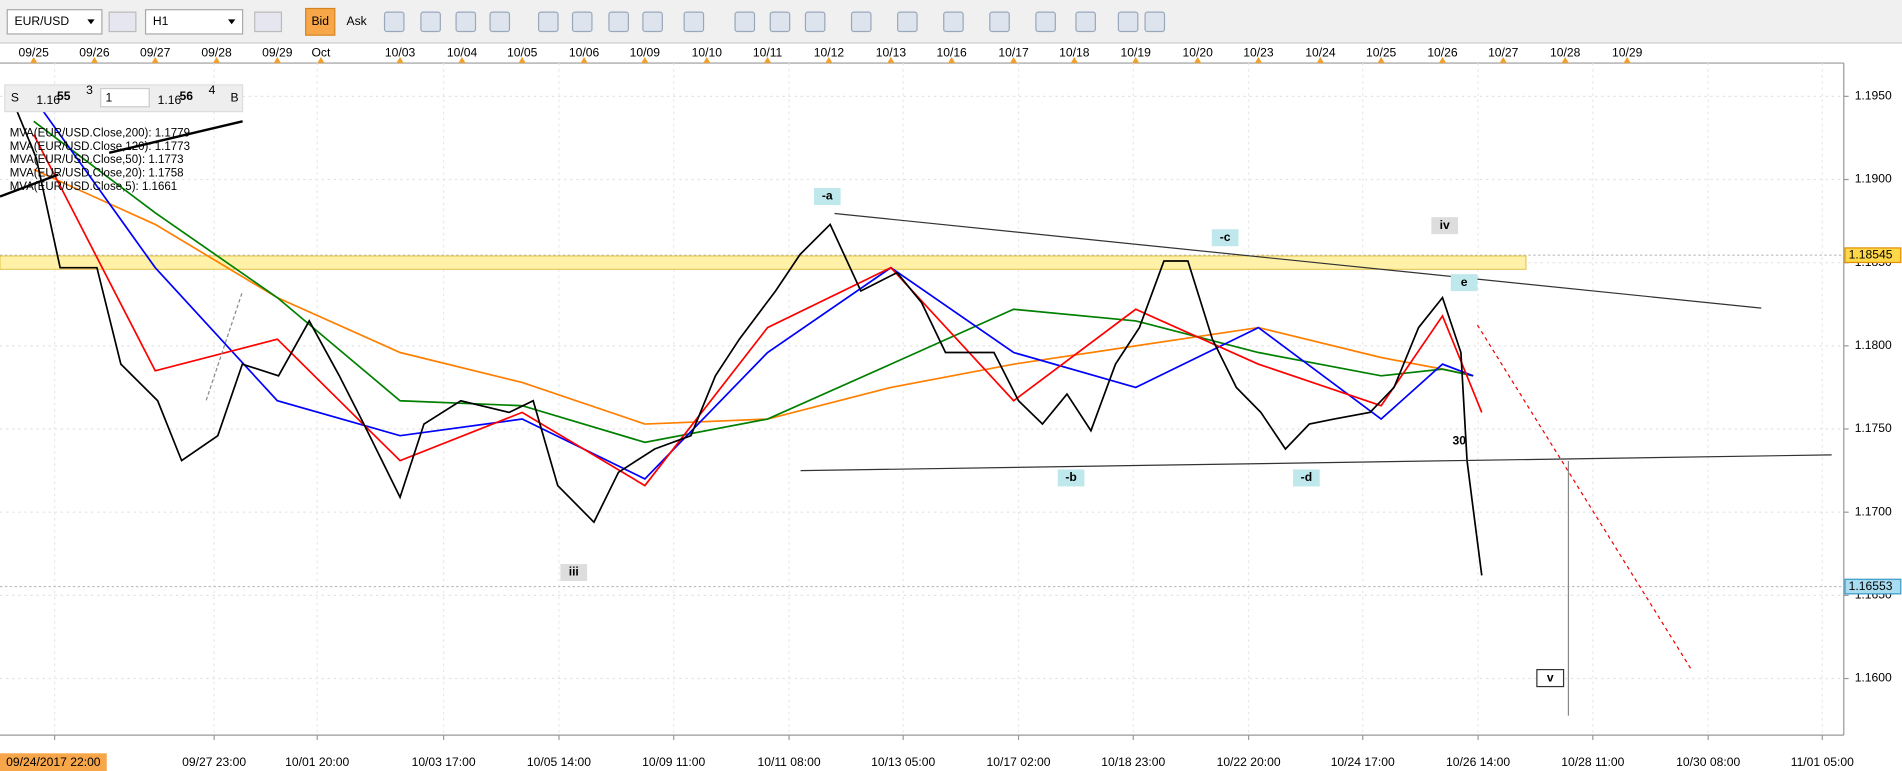 This screenshot has width=1902, height=771. Describe the element at coordinates (34, 53) in the screenshot. I see `x-tick-label: 09/25` at that location.